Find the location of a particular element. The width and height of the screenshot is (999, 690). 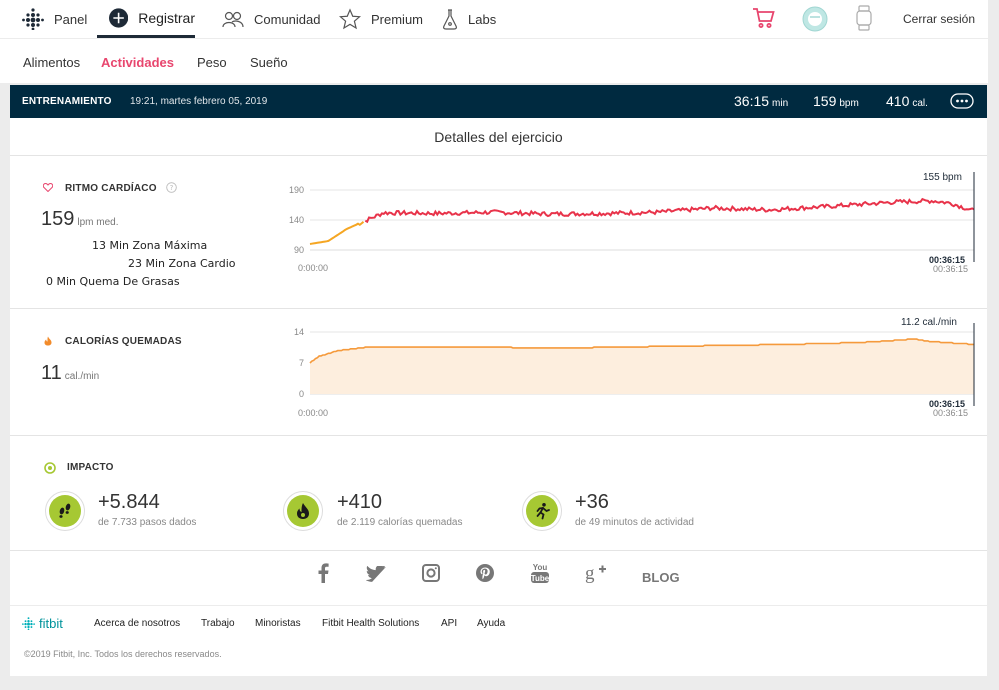

footer-brand-label: fitbit is located at coordinates (51, 623).